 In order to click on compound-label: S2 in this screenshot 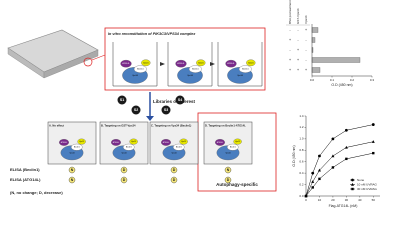, I will do `click(136, 110)`.